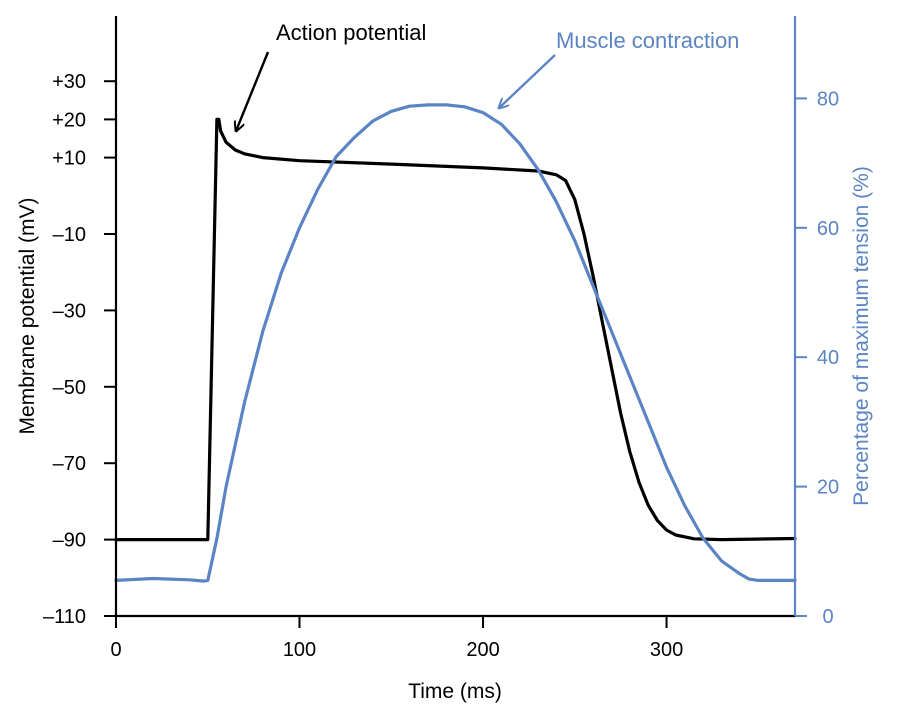  I want to click on left-tick-label: –90, so click(69, 541).